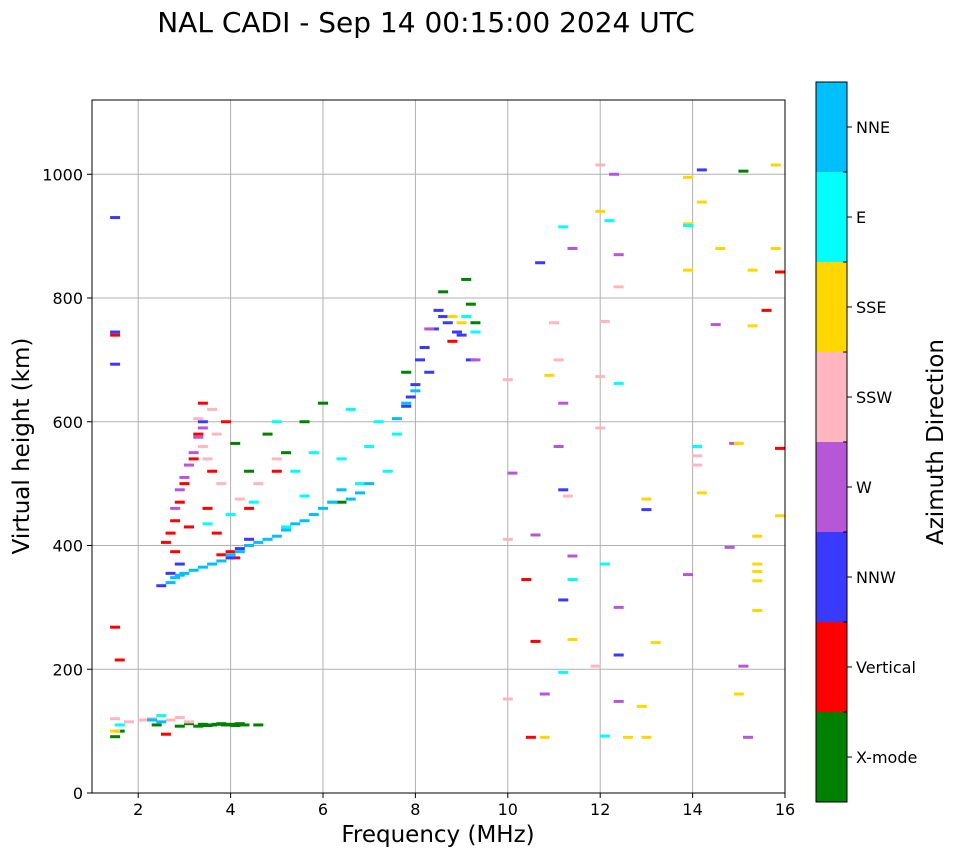  Describe the element at coordinates (886, 667) in the screenshot. I see `colorbar-label: Vertical` at that location.